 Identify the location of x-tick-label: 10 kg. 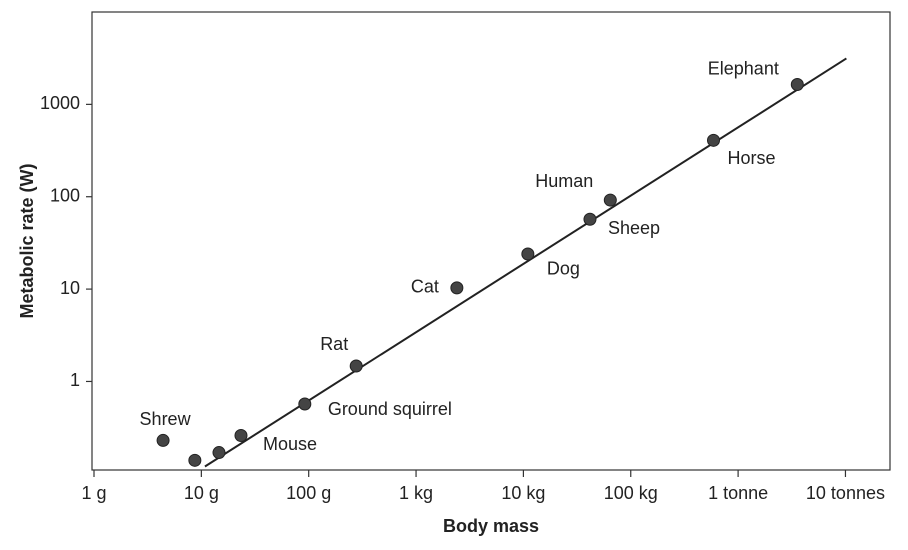
(523, 493).